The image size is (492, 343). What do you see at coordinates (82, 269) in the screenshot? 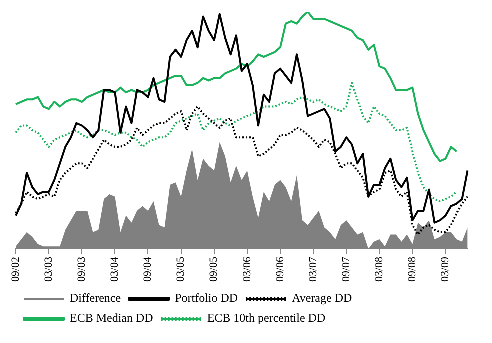
I see `x-tick-label: 09/03` at bounding box center [82, 269].